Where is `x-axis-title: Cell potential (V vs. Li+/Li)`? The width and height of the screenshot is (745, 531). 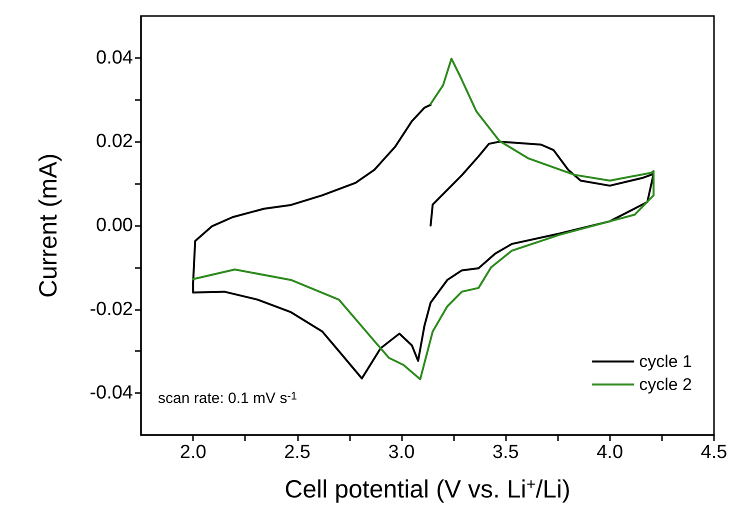
x-axis-title: Cell potential (V vs. Li+/Li) is located at coordinates (427, 490).